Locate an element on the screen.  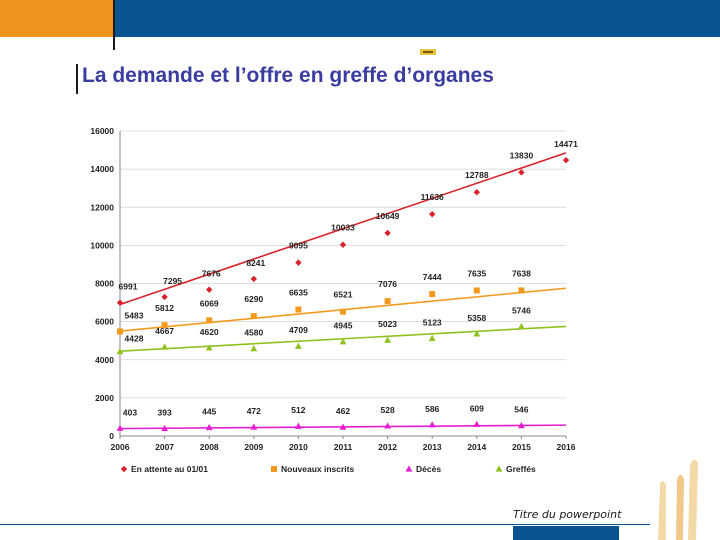
x-tick-label: 2006 is located at coordinates (120, 447).